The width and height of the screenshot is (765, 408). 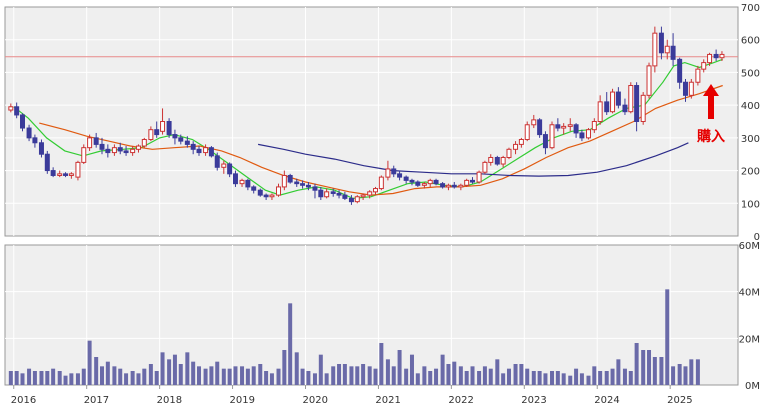 I want to click on volume-tick-label: 40M, so click(x=749, y=293).